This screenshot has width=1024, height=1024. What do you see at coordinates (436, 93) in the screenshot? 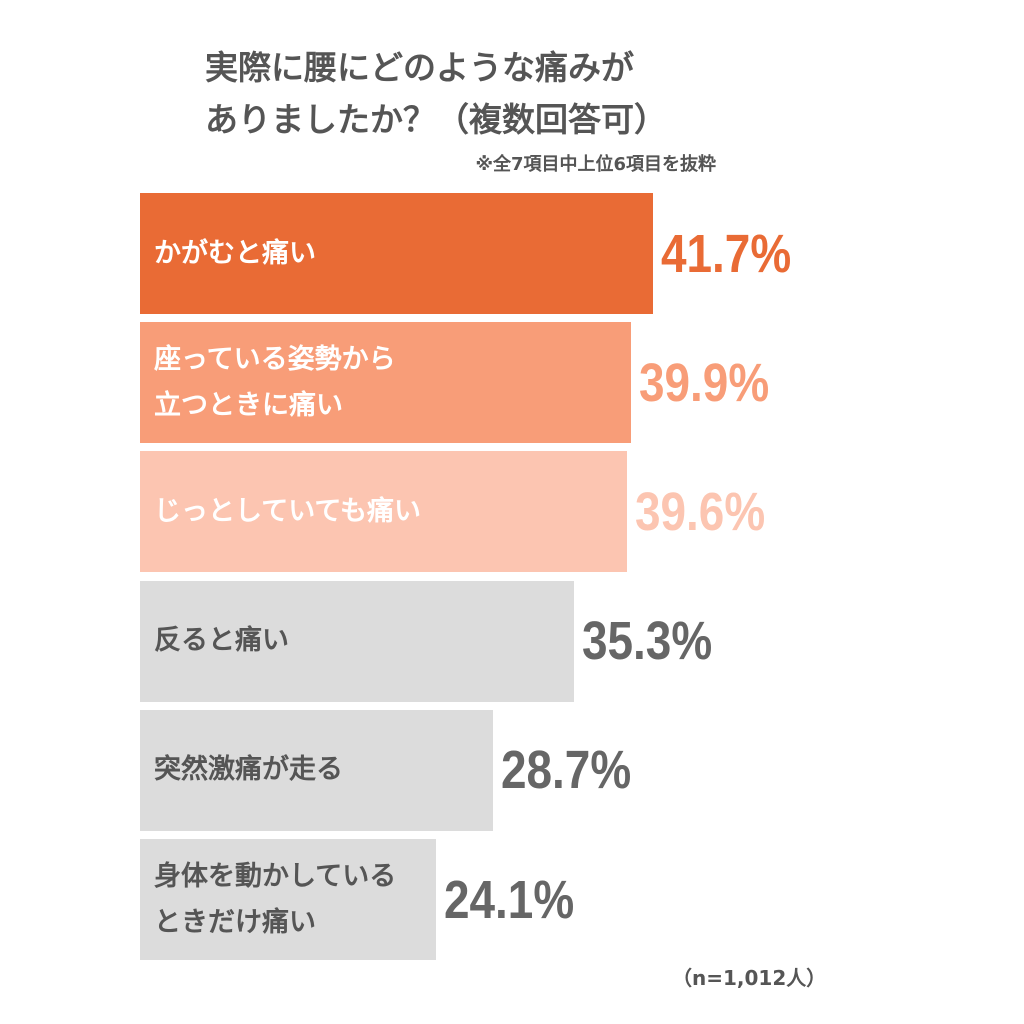
I see `chart-title: 実際に腰にどのような痛みが ありましたか？（複数回答可）` at bounding box center [436, 93].